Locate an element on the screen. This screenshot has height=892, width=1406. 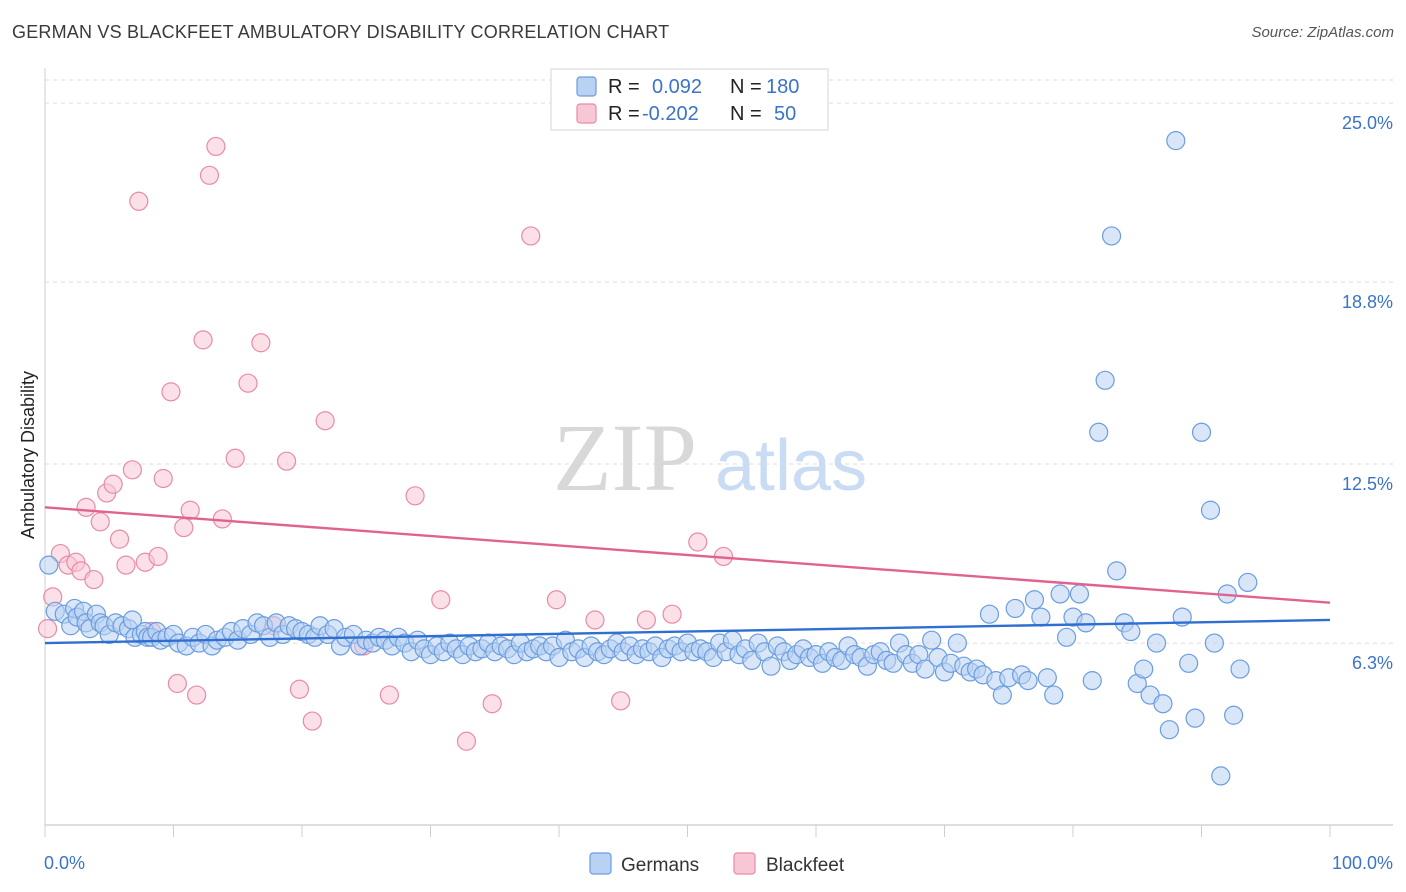
trend-line-germans is located at coordinates (687, 631).